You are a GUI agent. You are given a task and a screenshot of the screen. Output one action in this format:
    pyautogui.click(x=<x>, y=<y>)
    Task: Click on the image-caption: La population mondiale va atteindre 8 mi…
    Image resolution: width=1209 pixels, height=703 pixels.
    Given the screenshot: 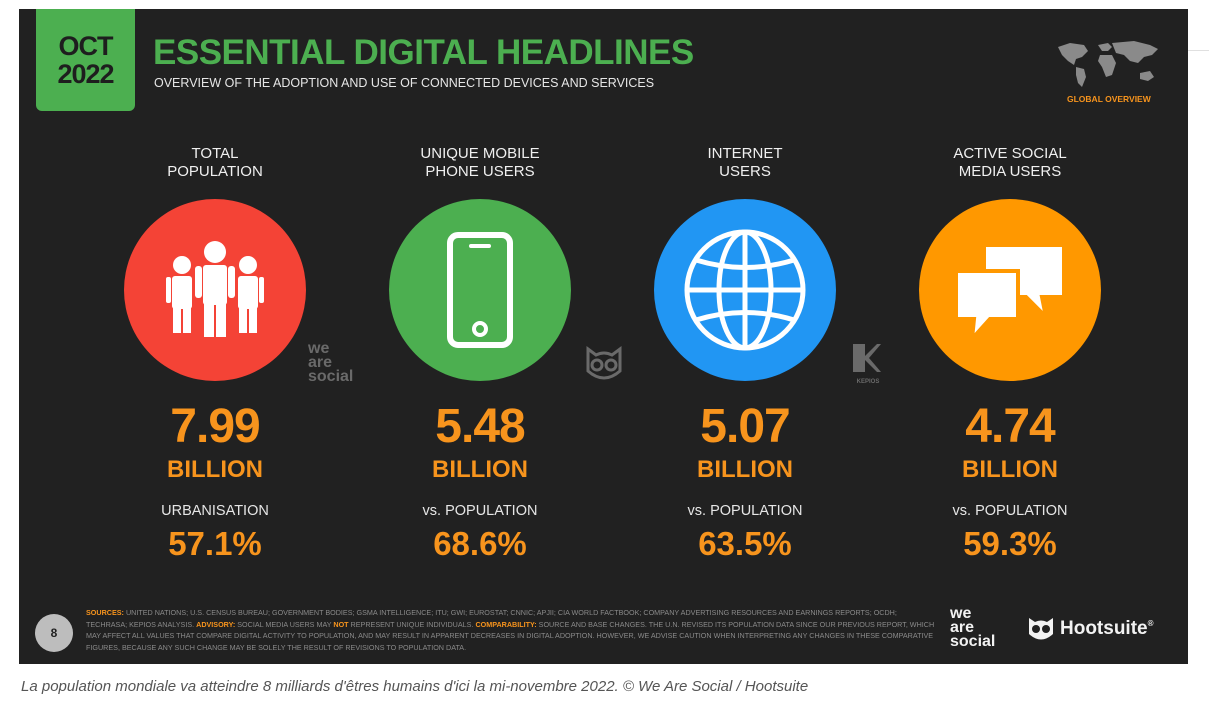 What is the action you would take?
    pyautogui.click(x=415, y=686)
    